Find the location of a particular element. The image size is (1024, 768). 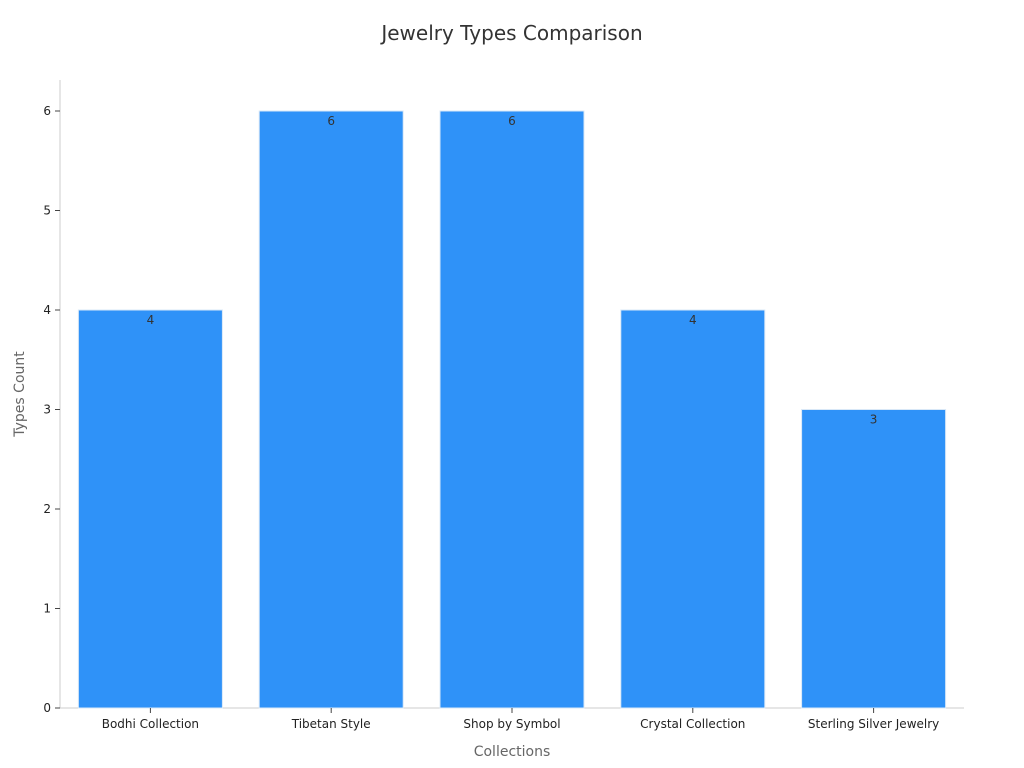

x-tick-label: Tibetan Style is located at coordinates (331, 724).